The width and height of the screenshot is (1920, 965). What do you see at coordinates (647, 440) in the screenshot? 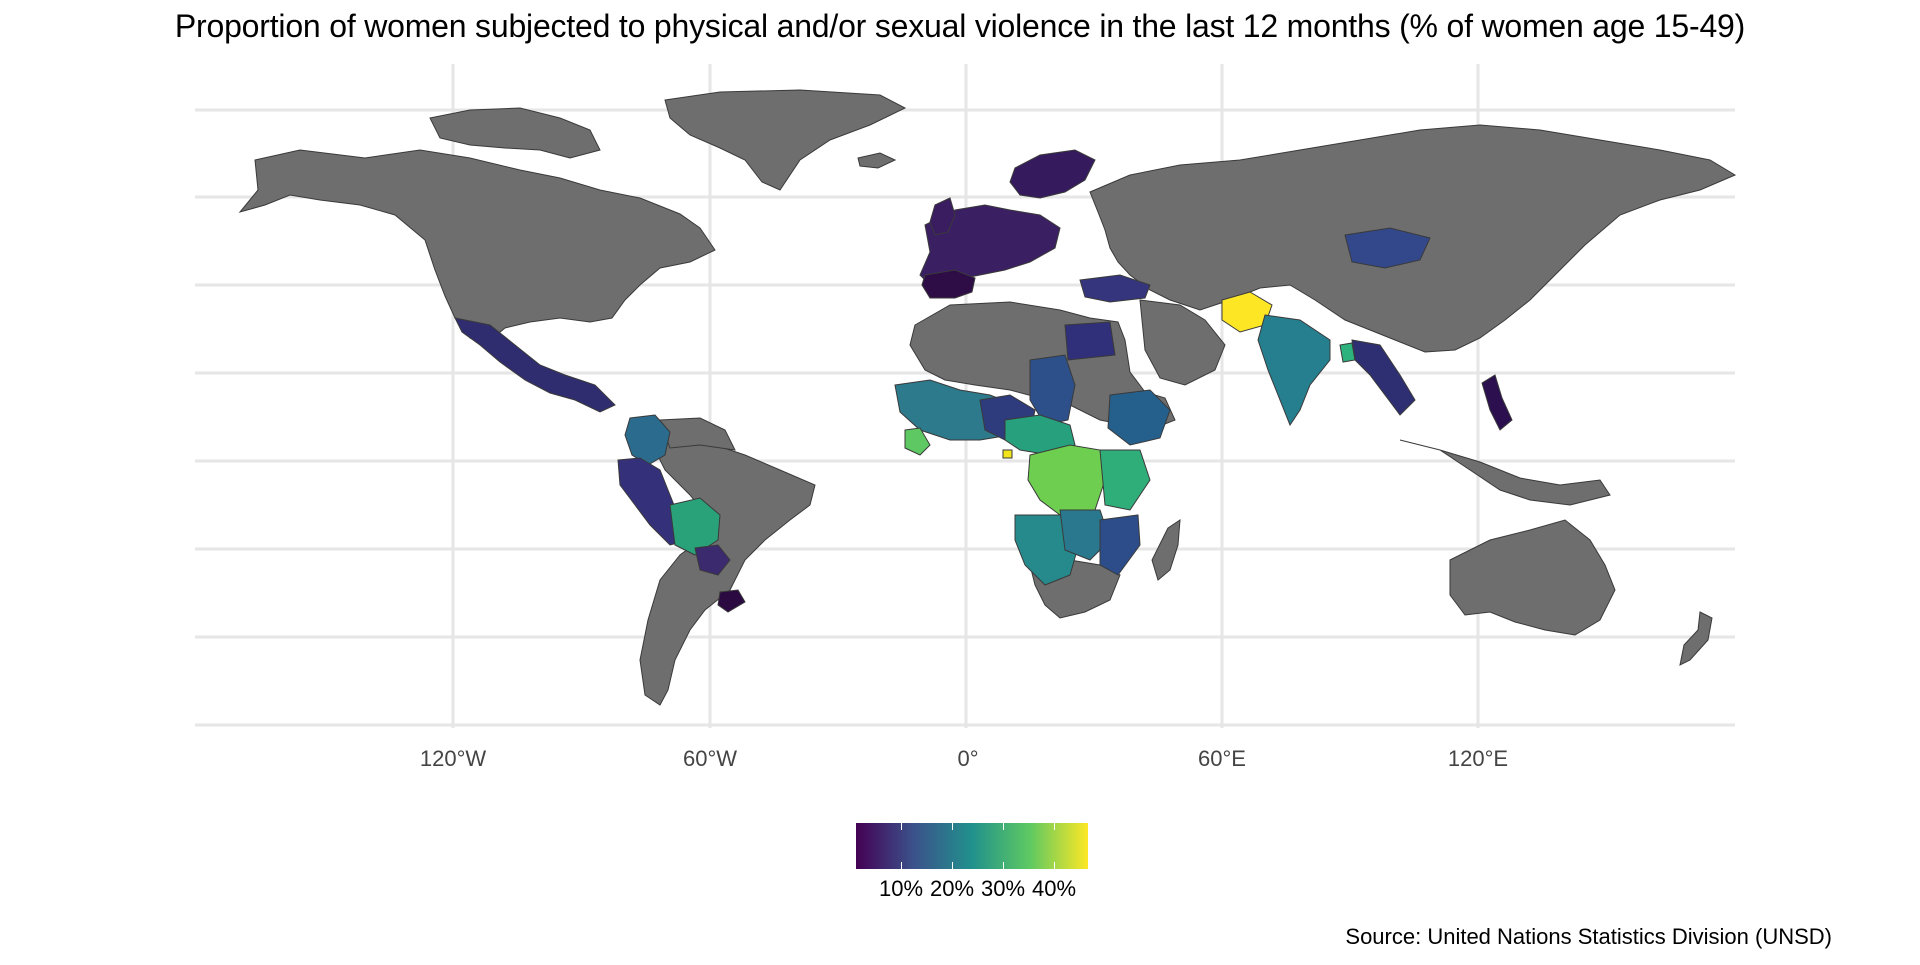
I see `region-colombia` at bounding box center [647, 440].